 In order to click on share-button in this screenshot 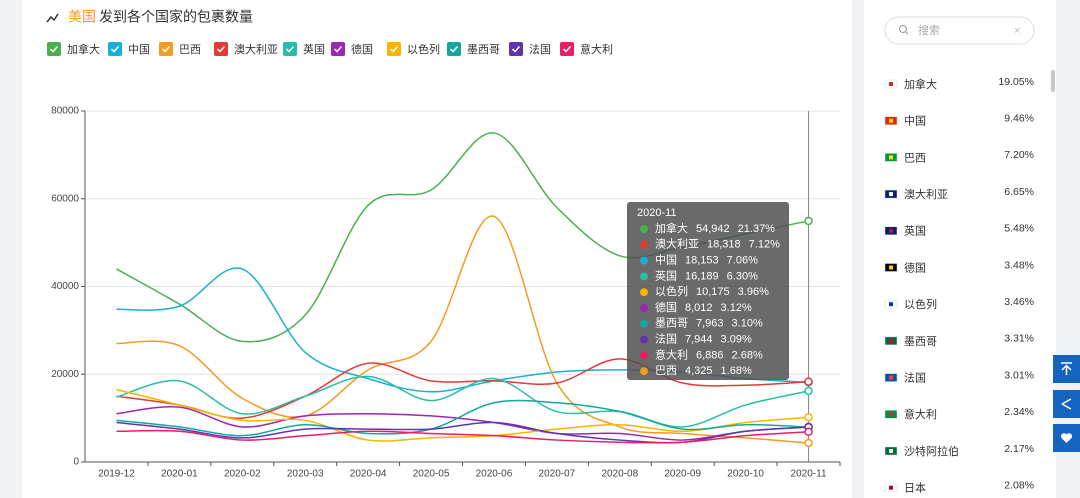, I will do `click(1066, 404)`.